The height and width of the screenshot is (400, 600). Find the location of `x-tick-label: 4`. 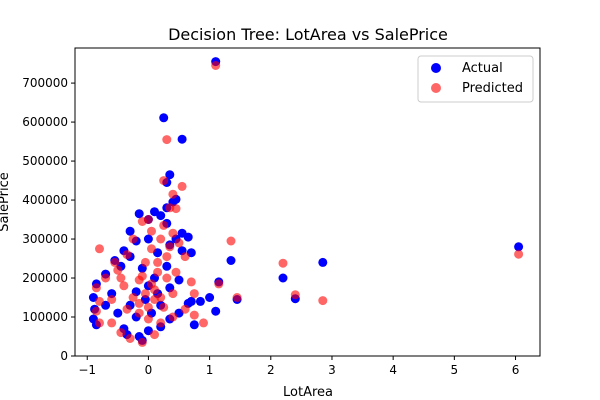

x-tick-label: 4 is located at coordinates (393, 370).